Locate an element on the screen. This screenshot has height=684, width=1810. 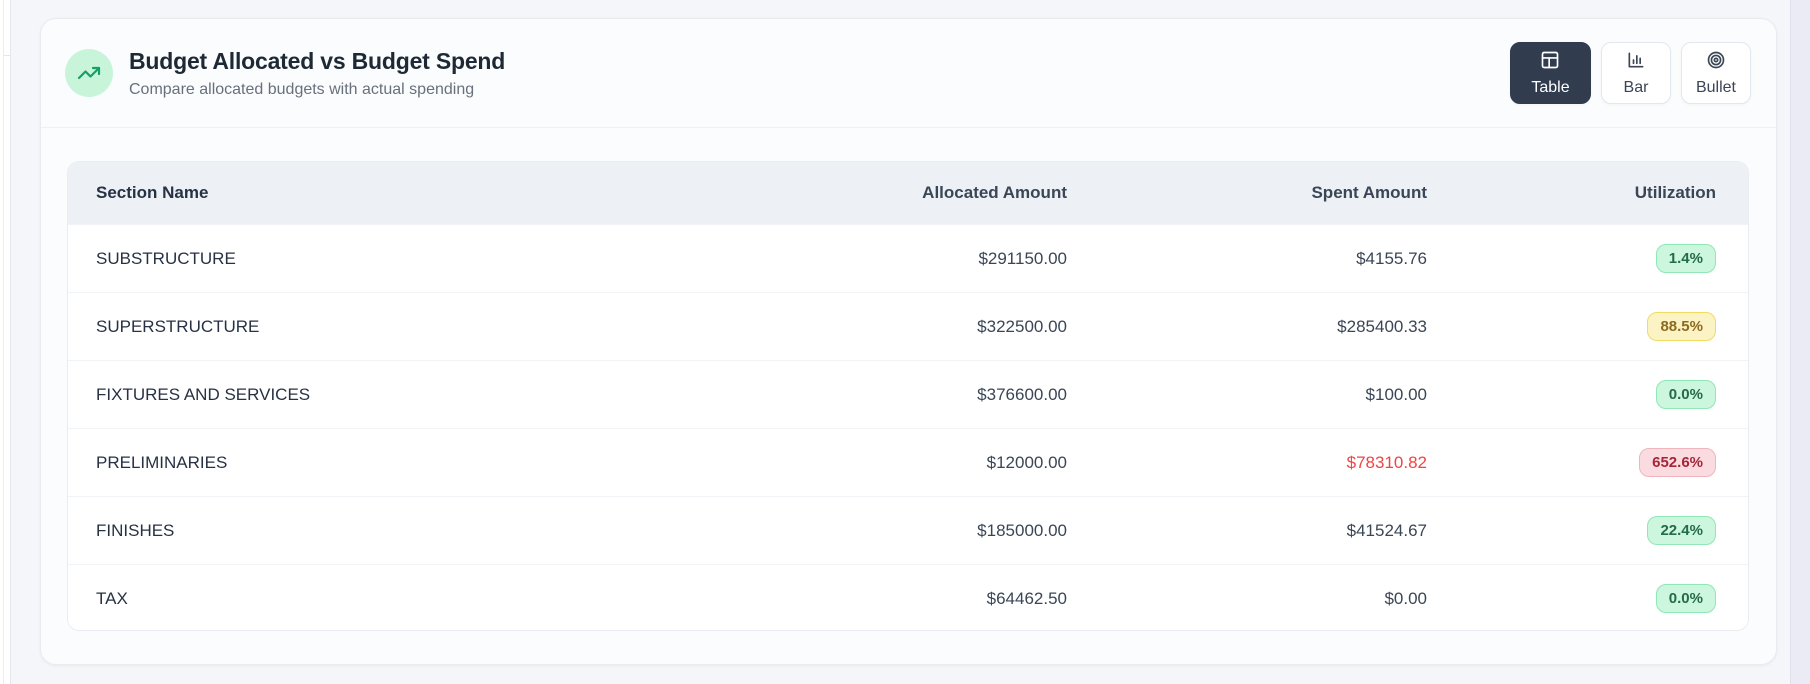
section-name-cell: SUPERSTRUCTURE is located at coordinates (178, 326).